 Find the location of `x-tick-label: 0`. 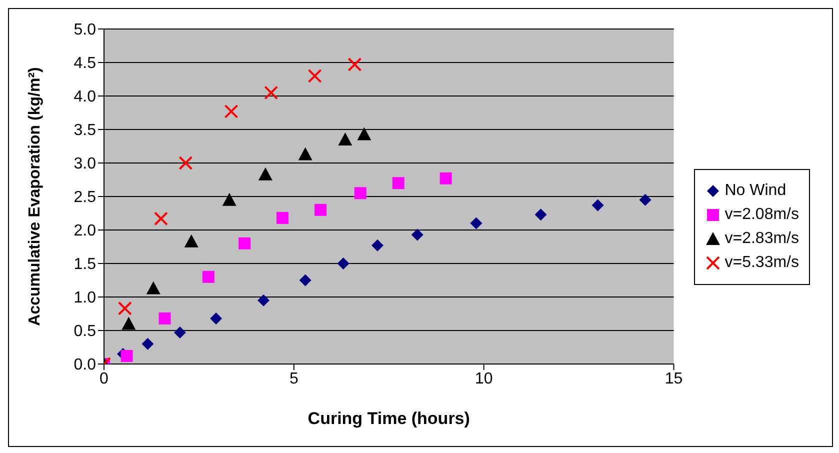

x-tick-label: 0 is located at coordinates (104, 379).